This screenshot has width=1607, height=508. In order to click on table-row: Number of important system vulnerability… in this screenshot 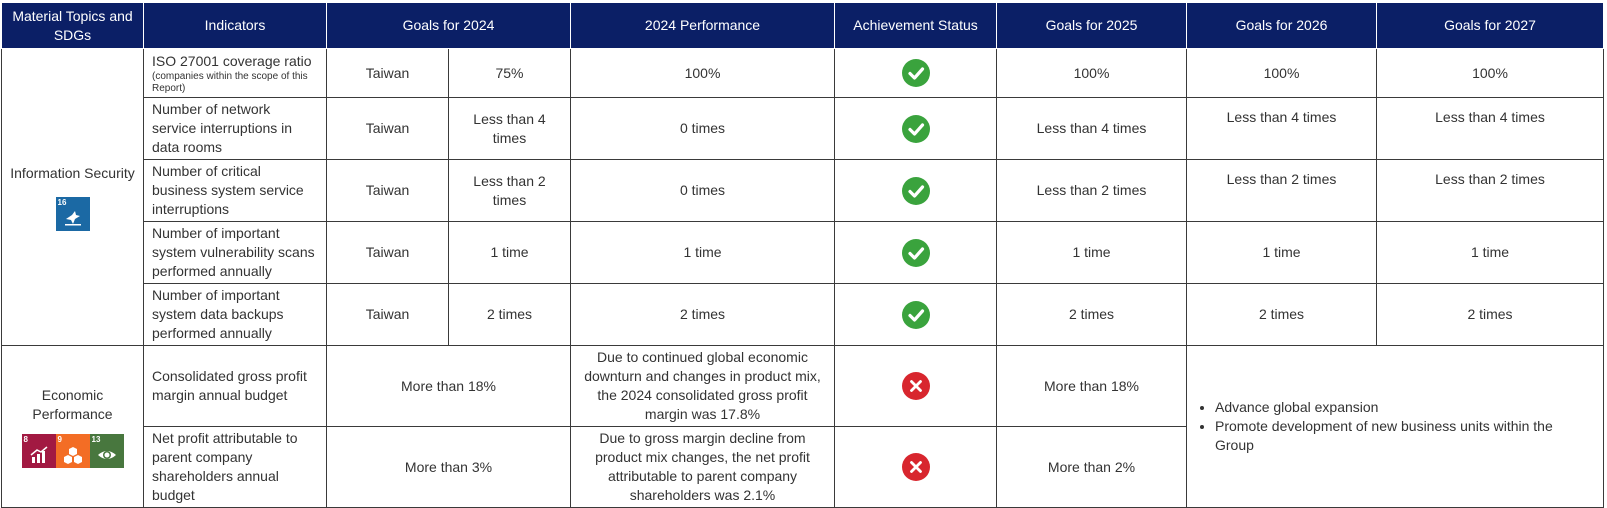, I will do `click(803, 252)`.